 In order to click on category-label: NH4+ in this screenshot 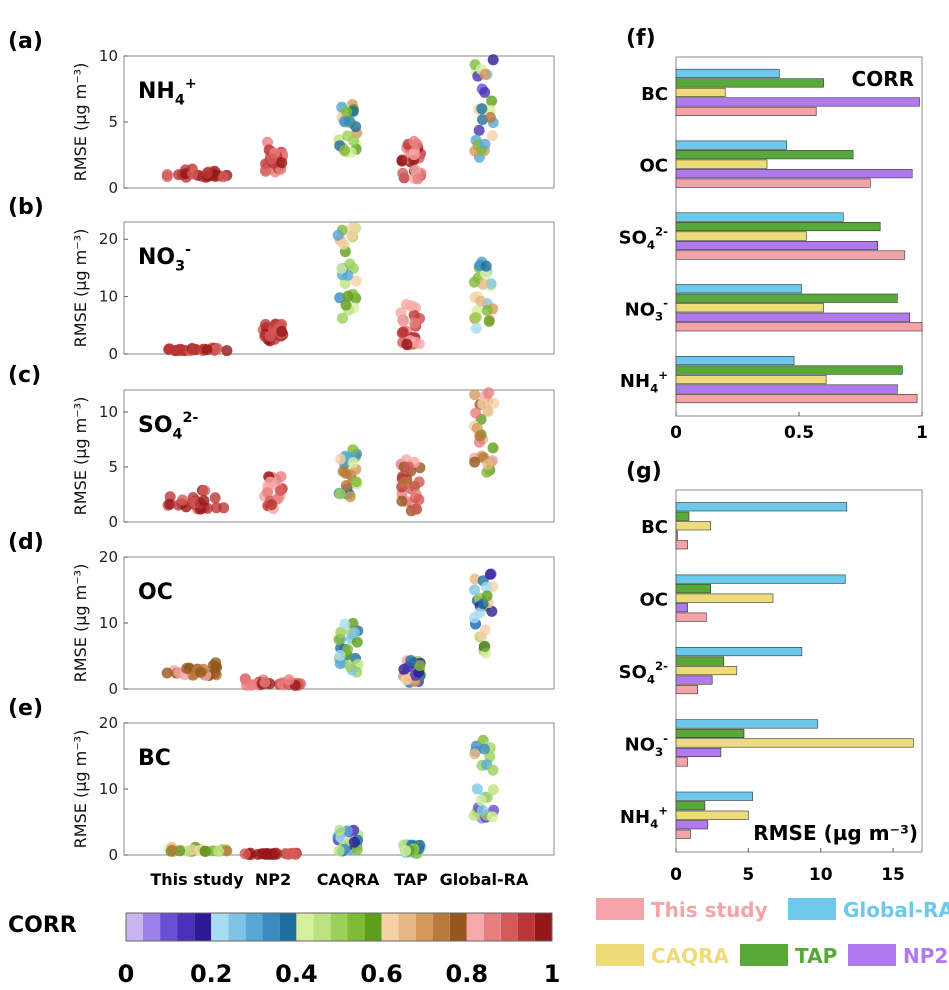, I will do `click(644, 818)`.